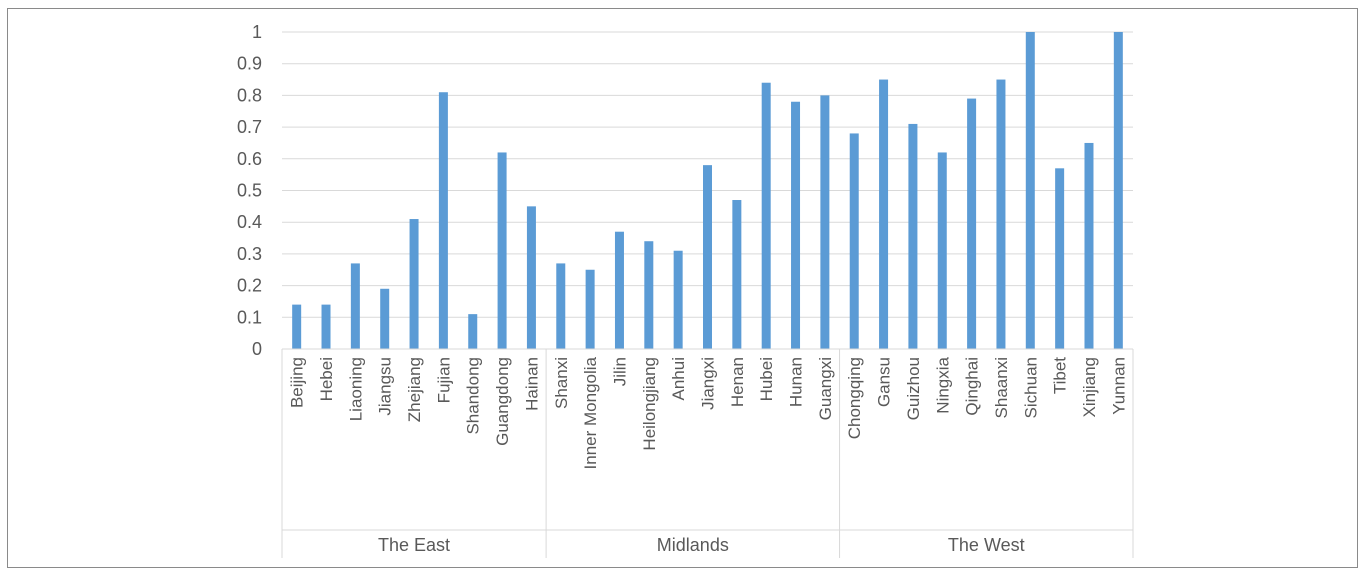 This screenshot has width=1365, height=568. I want to click on x-tick-label: Guangxi, so click(825, 388).